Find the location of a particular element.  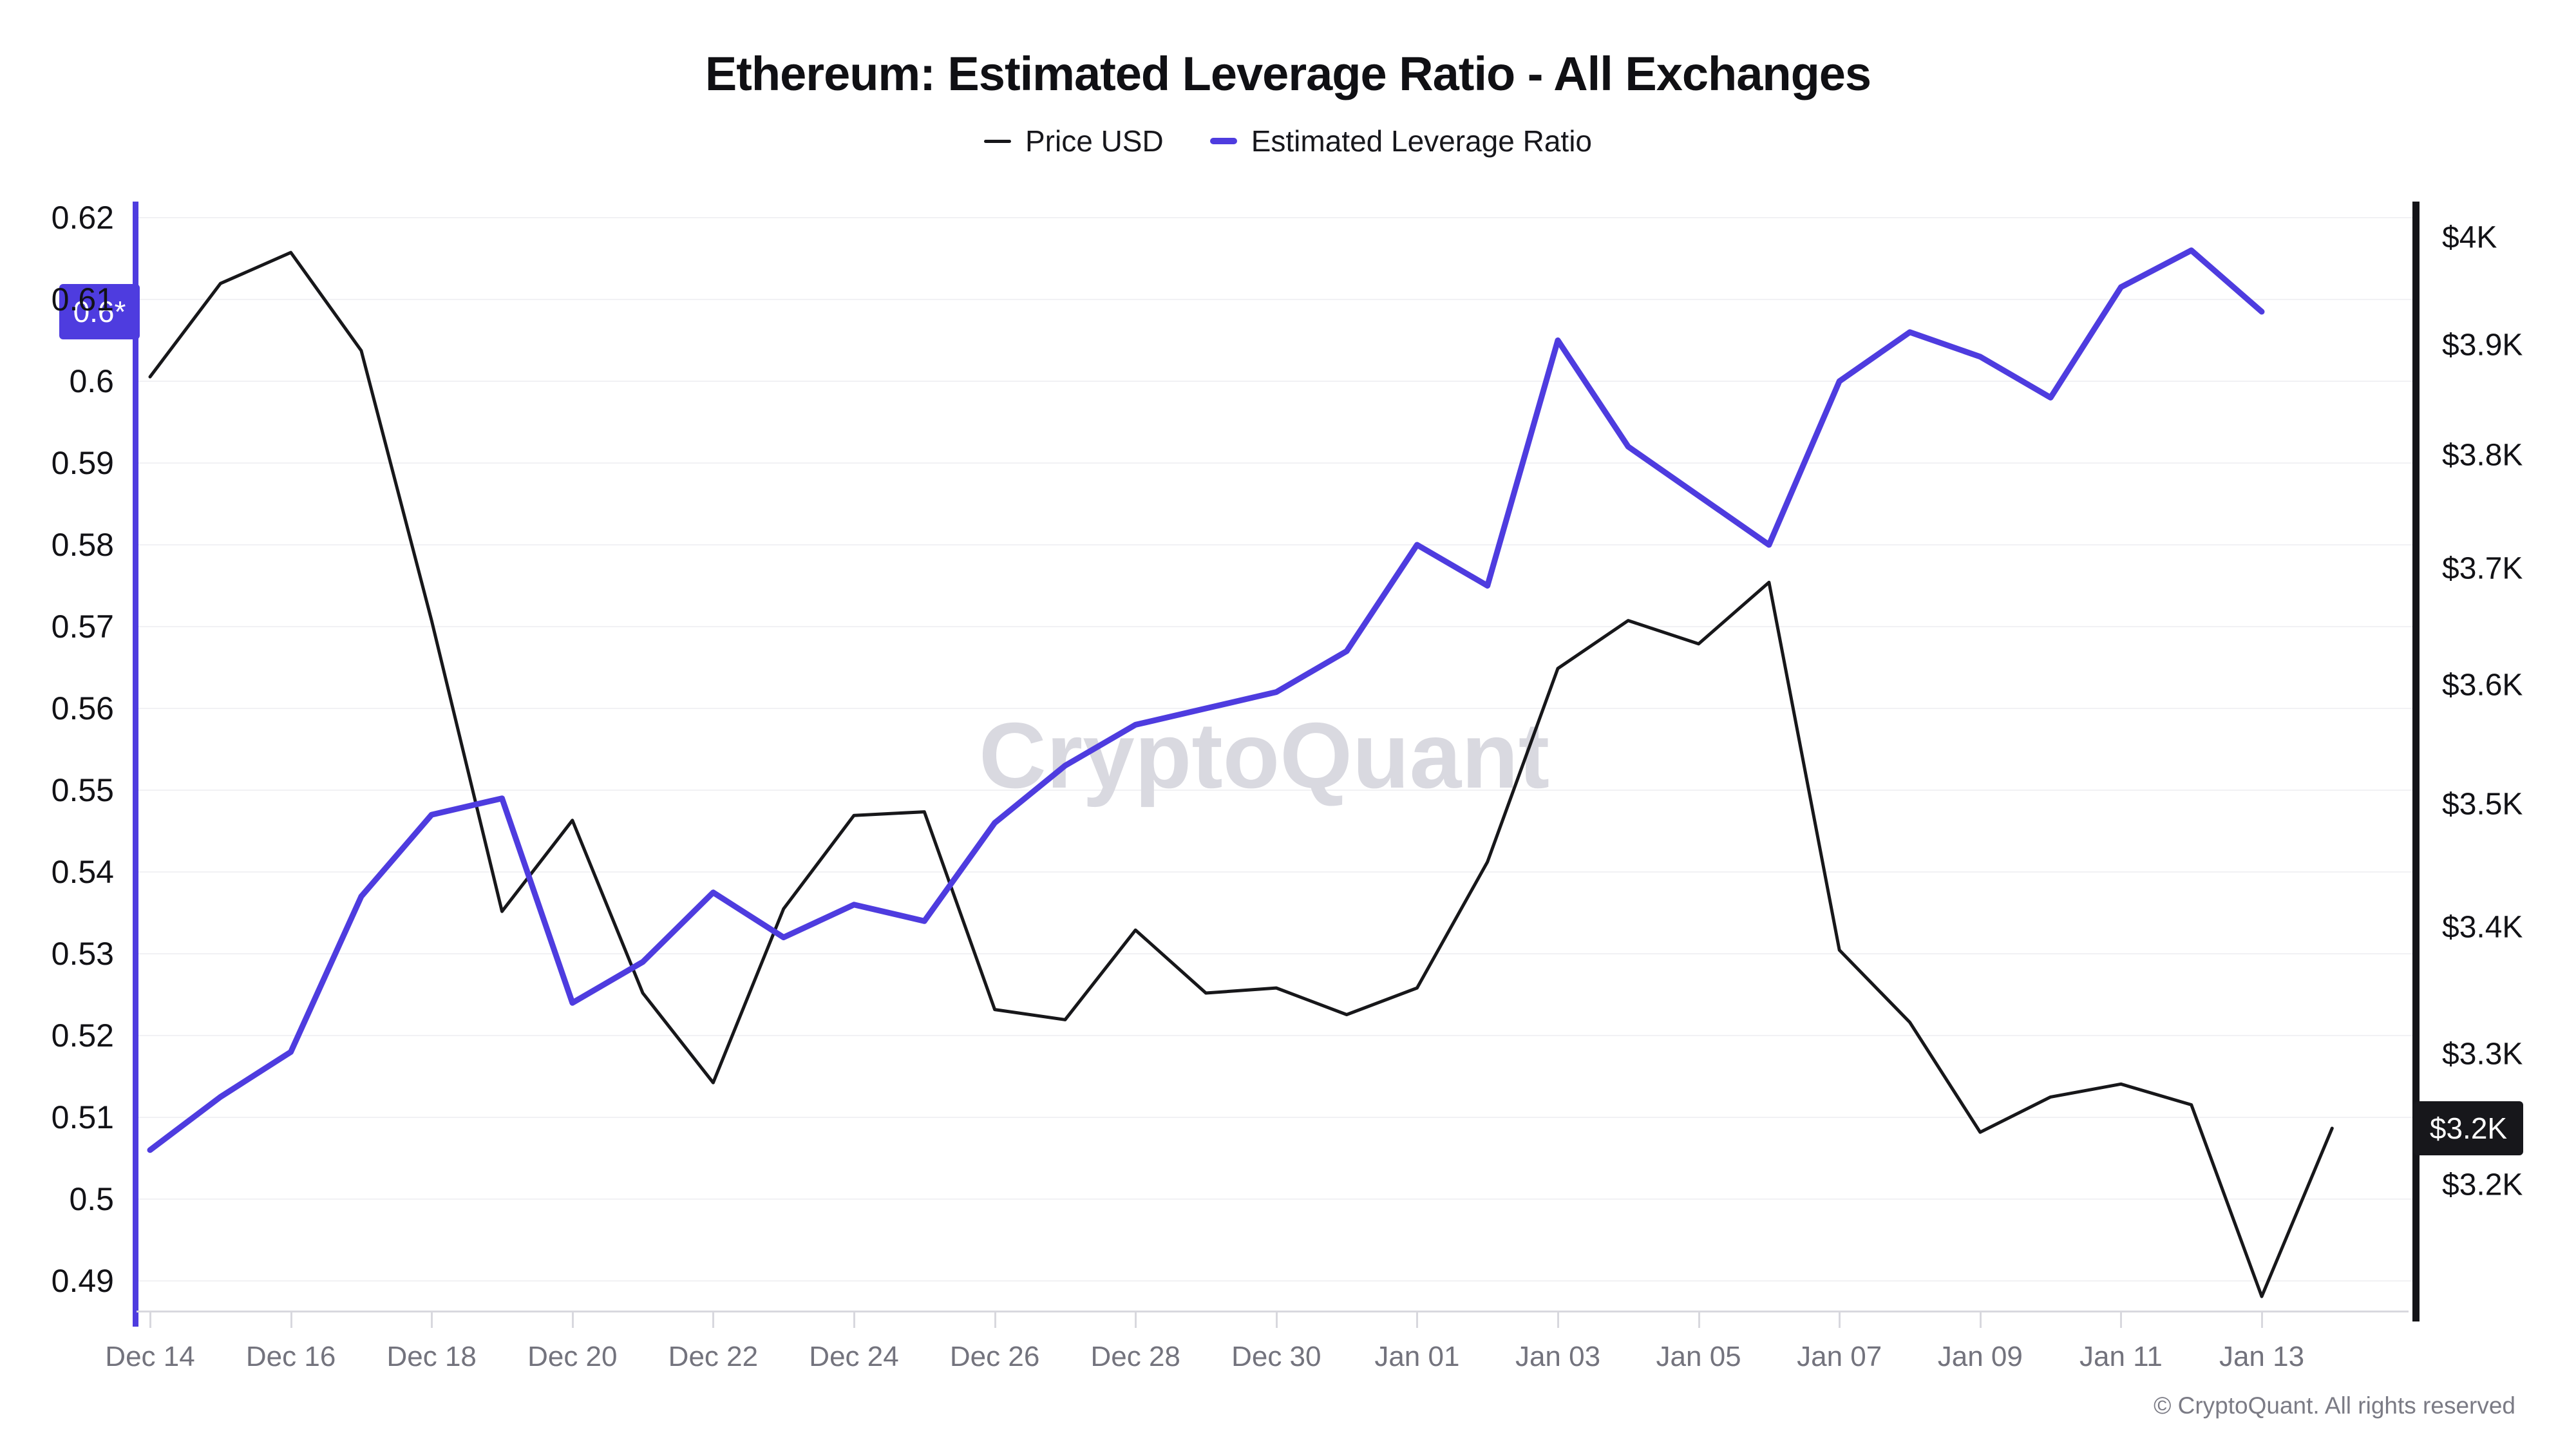

right-axis-tick-label: $3.2K is located at coordinates (2483, 1185).